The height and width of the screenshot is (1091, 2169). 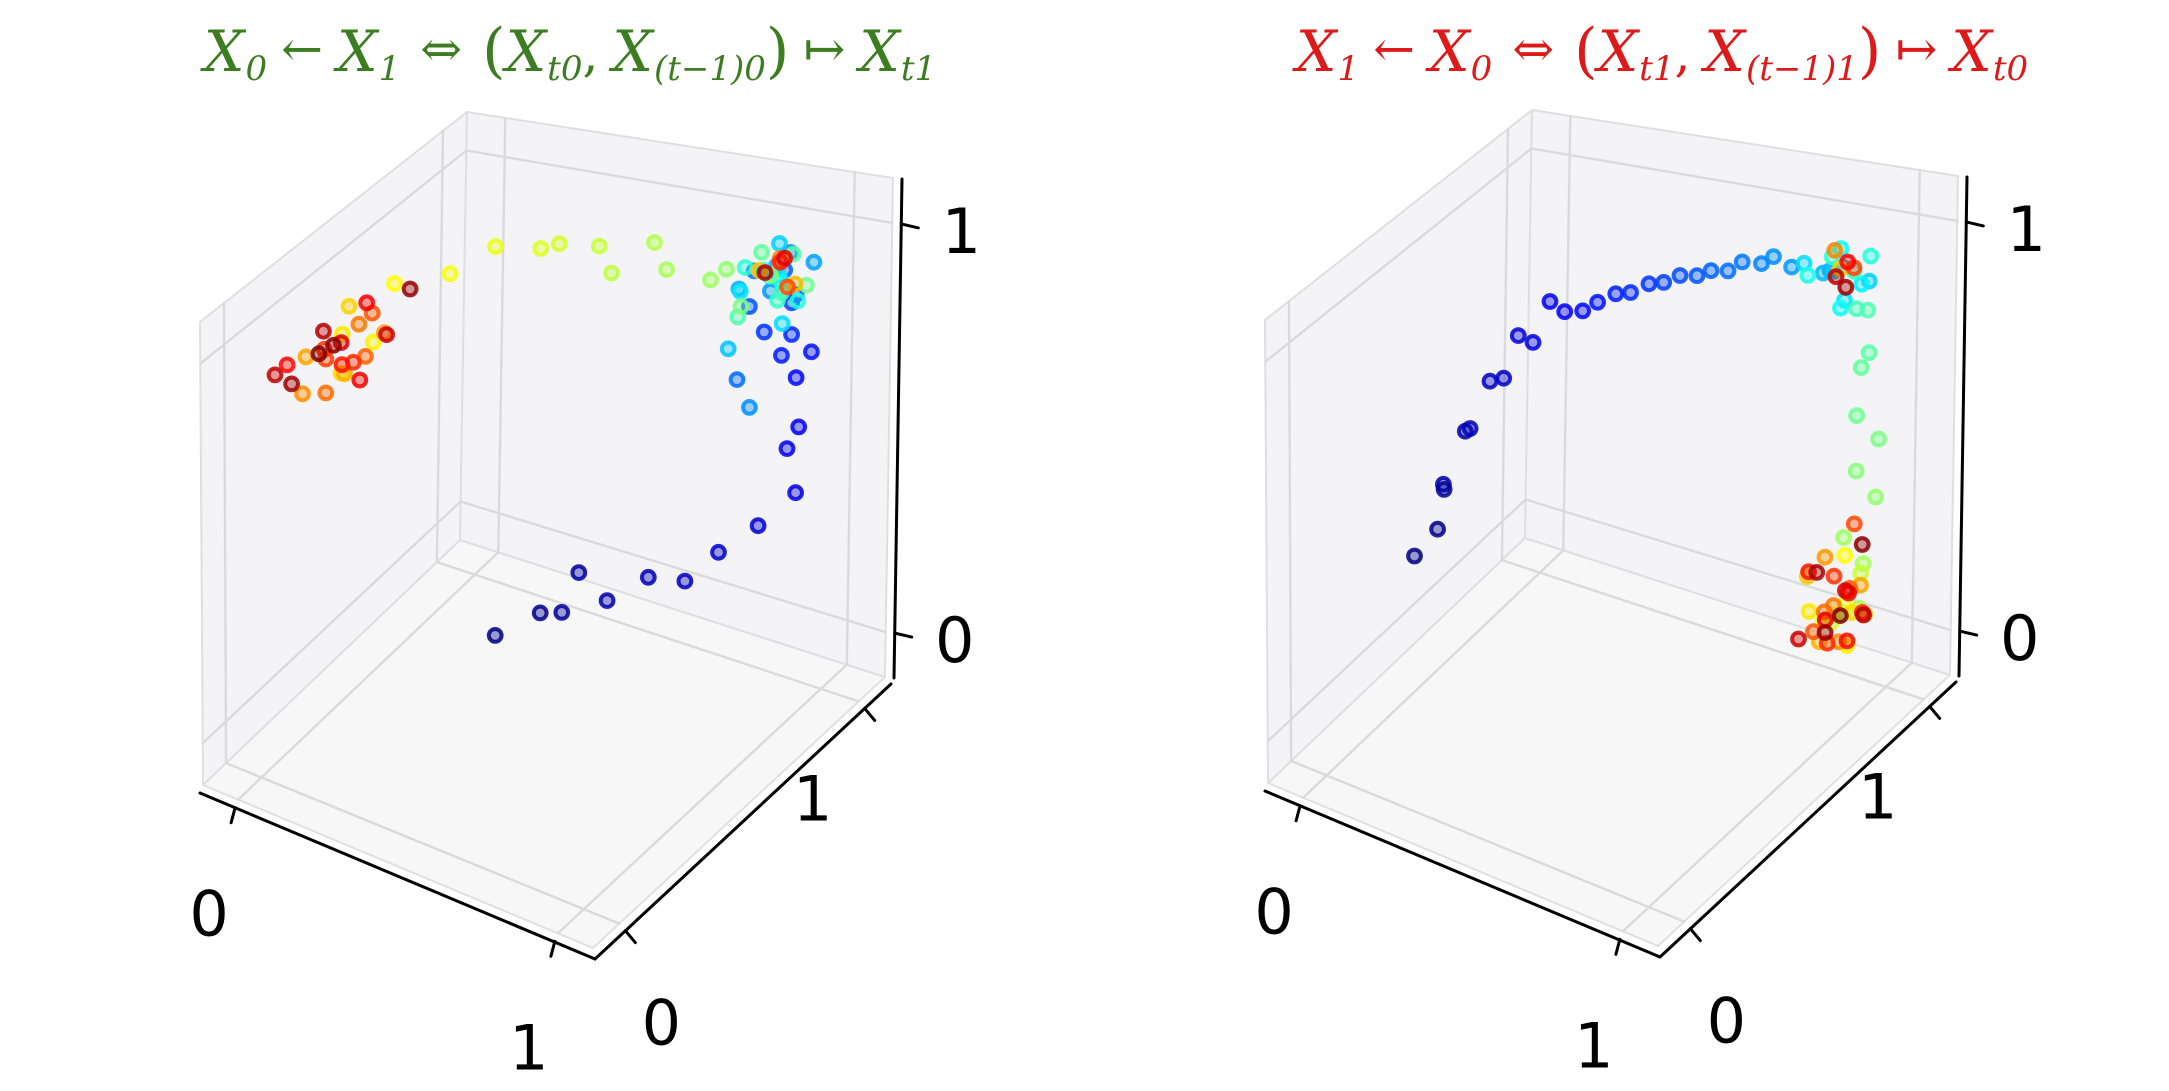 I want to click on title-operator-icon: ,, so click(x=1682, y=54).